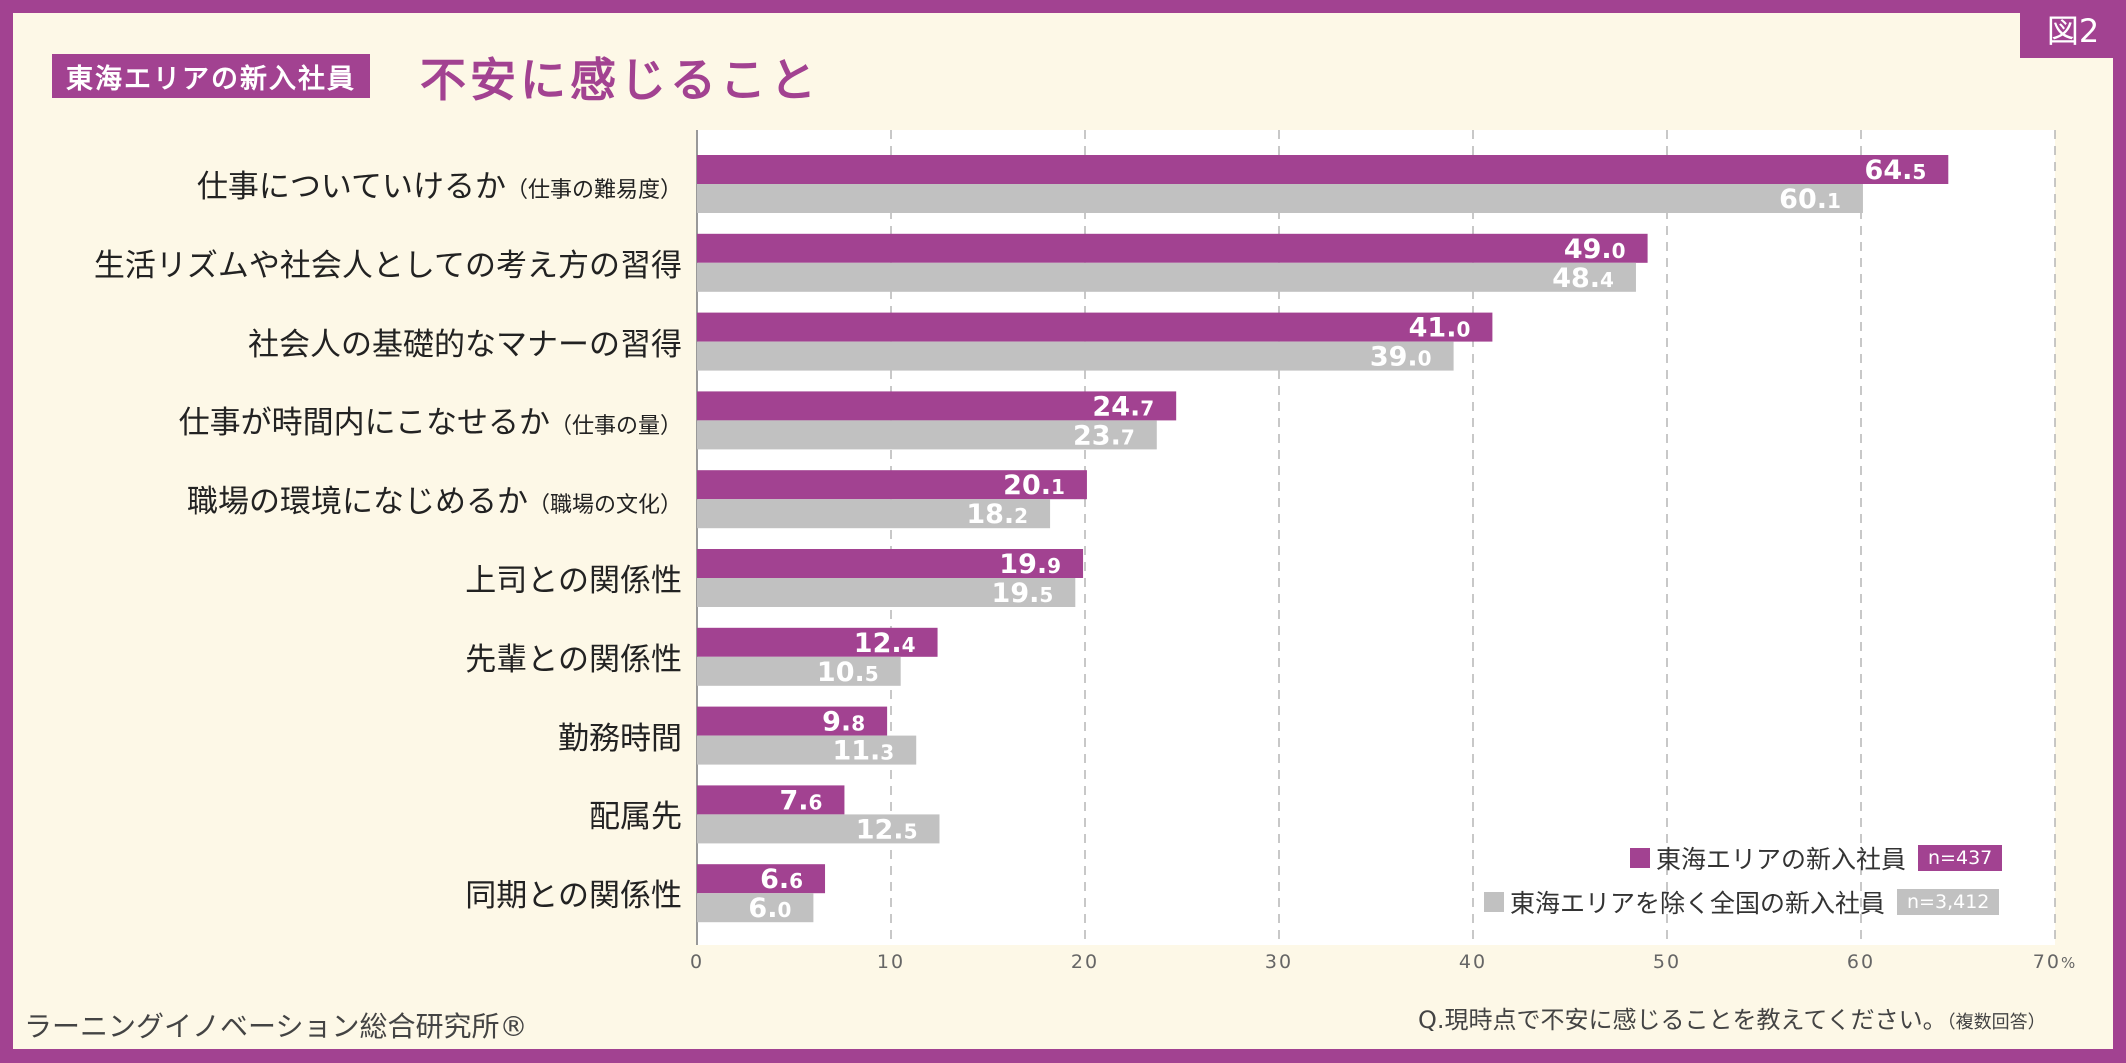 This screenshot has width=2126, height=1063. What do you see at coordinates (2073, 29) in the screenshot?
I see `figure-tag: 図2` at bounding box center [2073, 29].